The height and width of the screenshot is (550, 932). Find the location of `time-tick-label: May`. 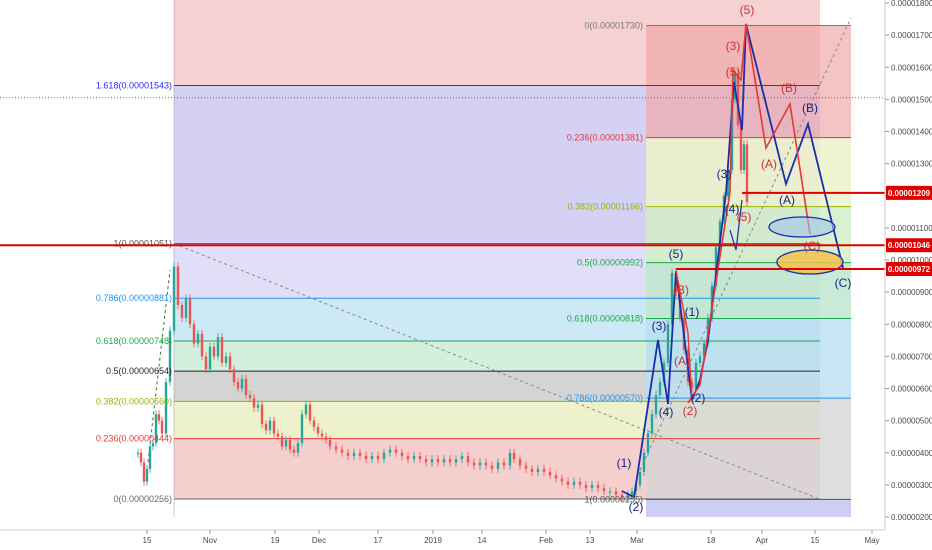

time-tick-label: May is located at coordinates (871, 540).